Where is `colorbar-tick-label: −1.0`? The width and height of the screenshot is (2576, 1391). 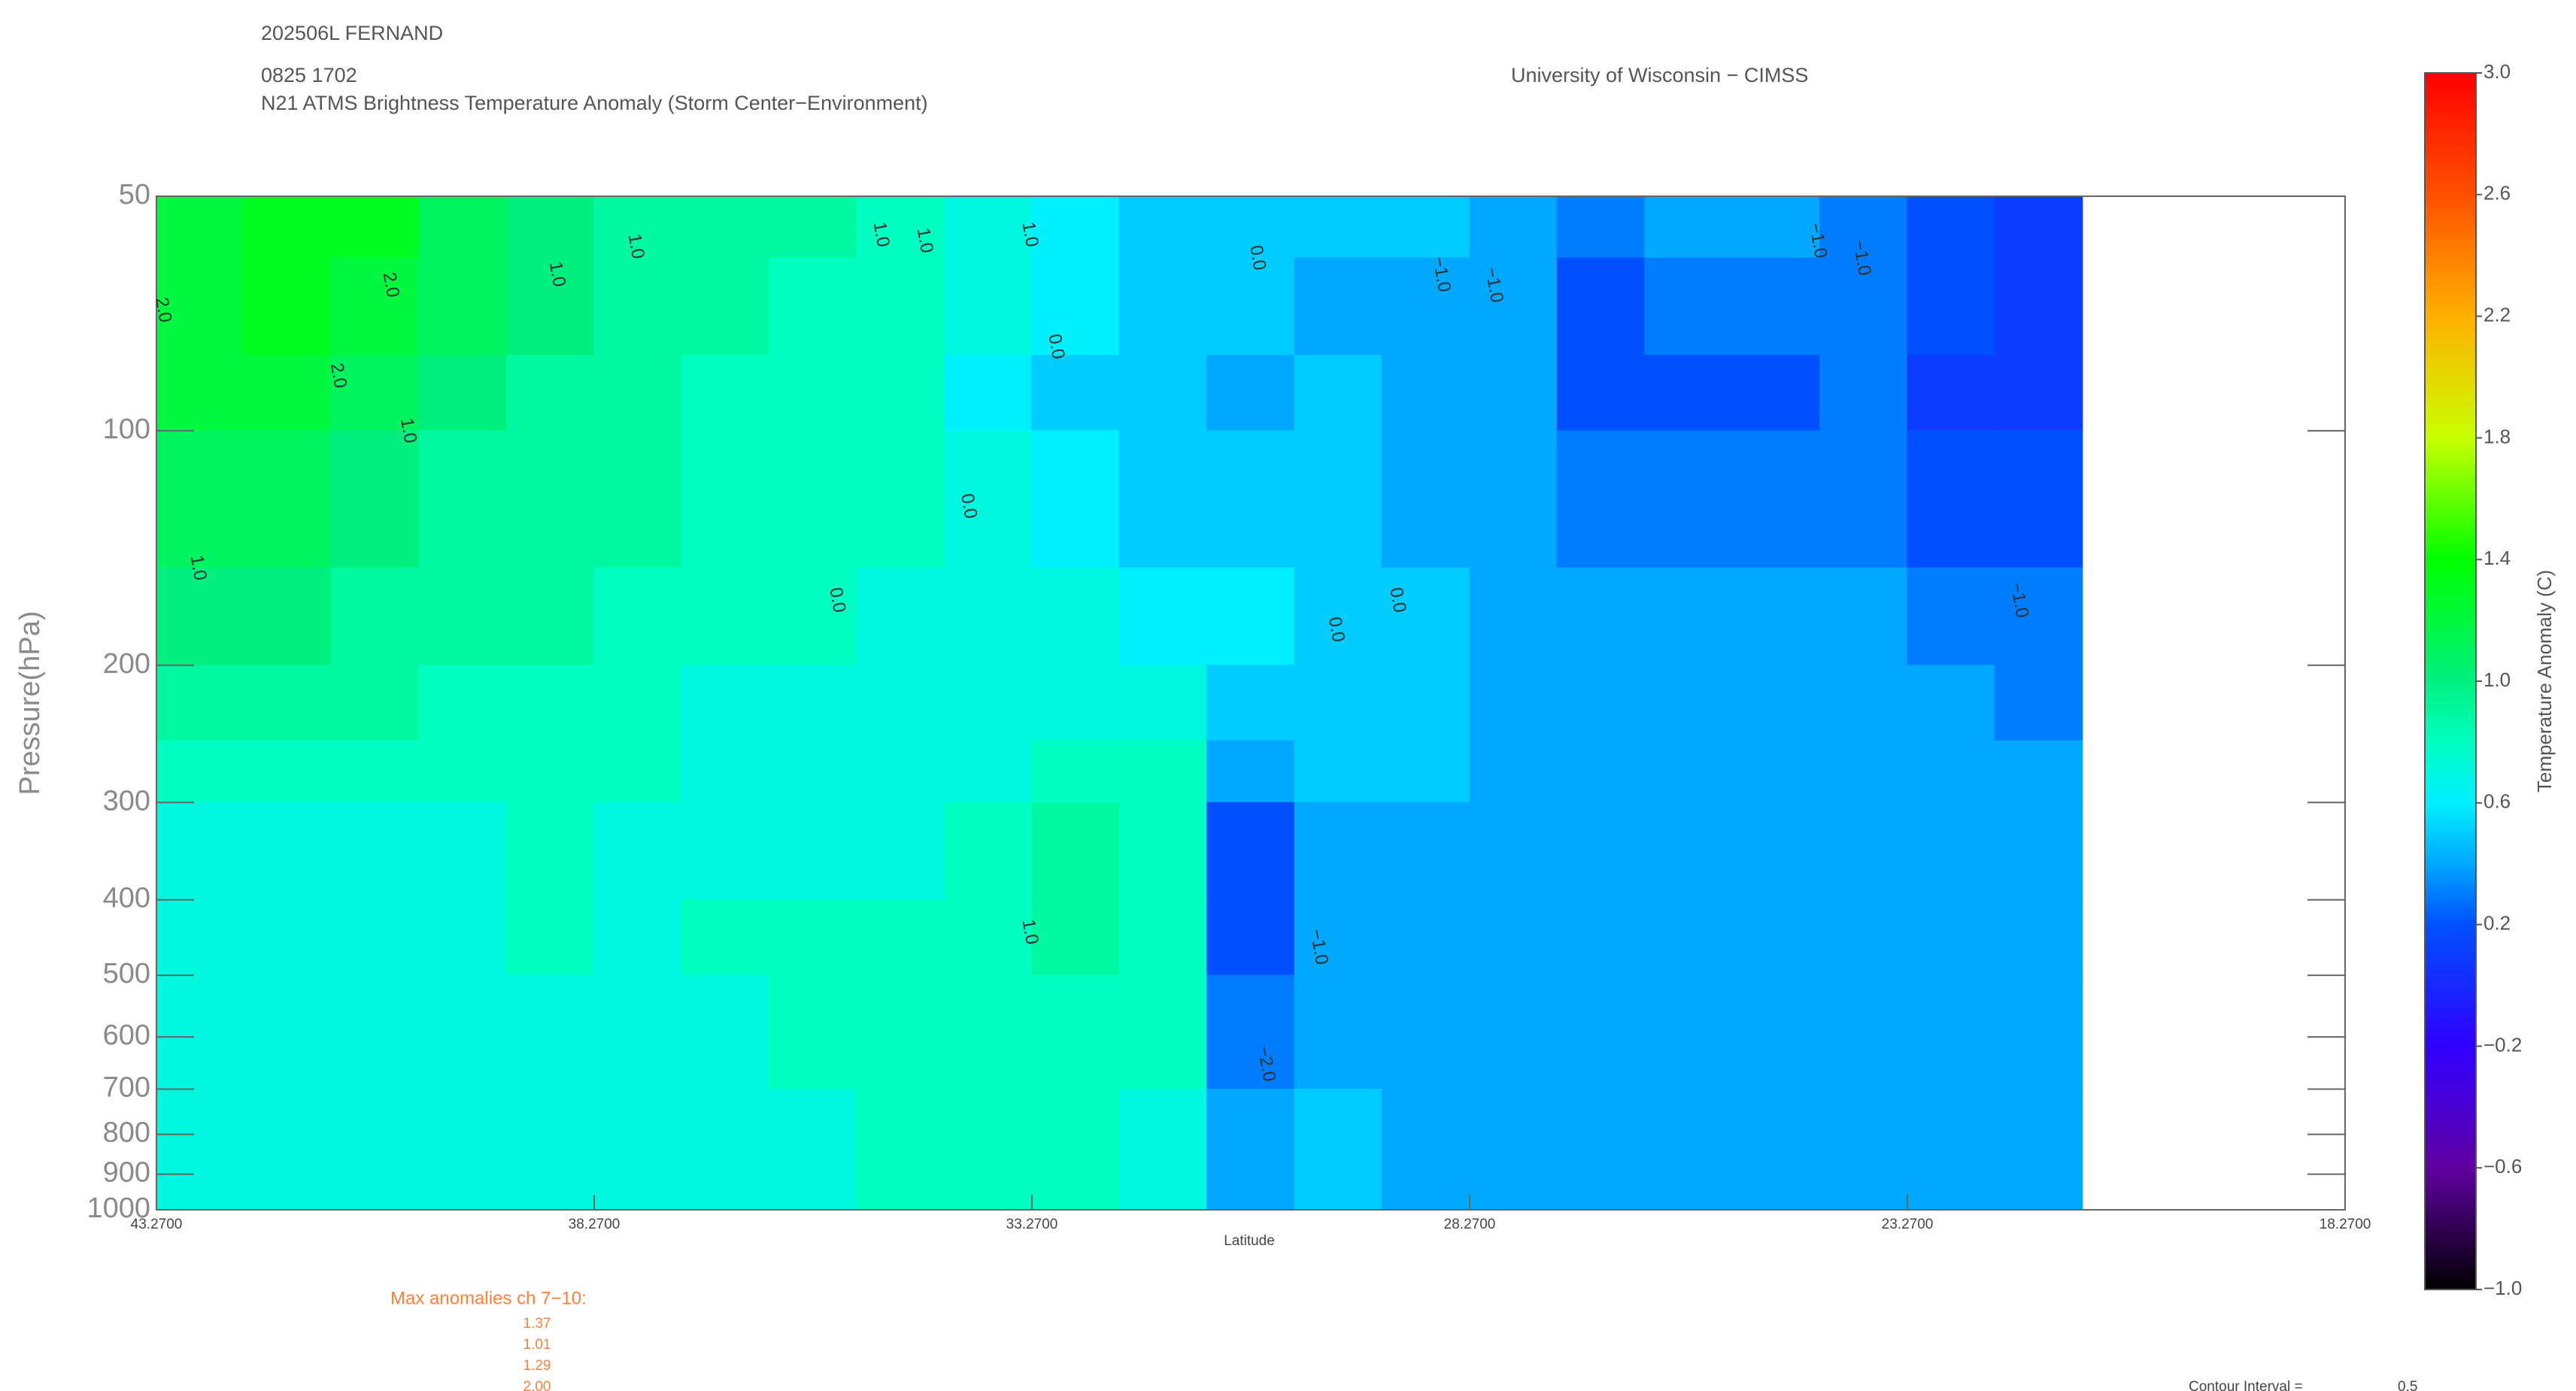 colorbar-tick-label: −1.0 is located at coordinates (2502, 1288).